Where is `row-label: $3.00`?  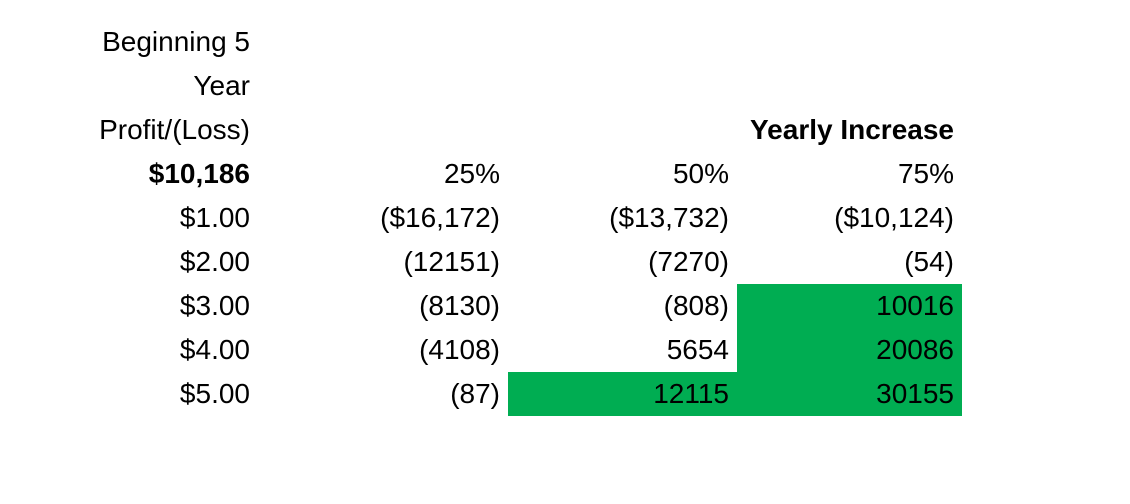
row-label: $3.00 is located at coordinates (214, 305).